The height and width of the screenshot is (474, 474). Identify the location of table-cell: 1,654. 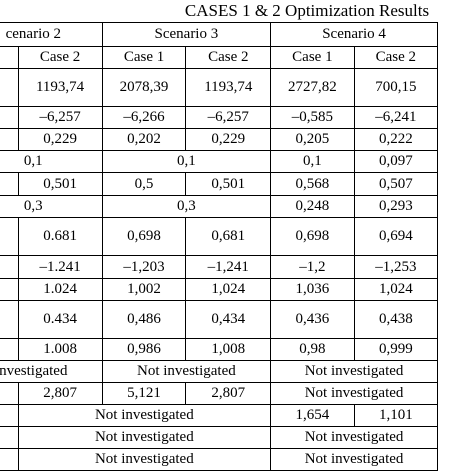
(312, 415).